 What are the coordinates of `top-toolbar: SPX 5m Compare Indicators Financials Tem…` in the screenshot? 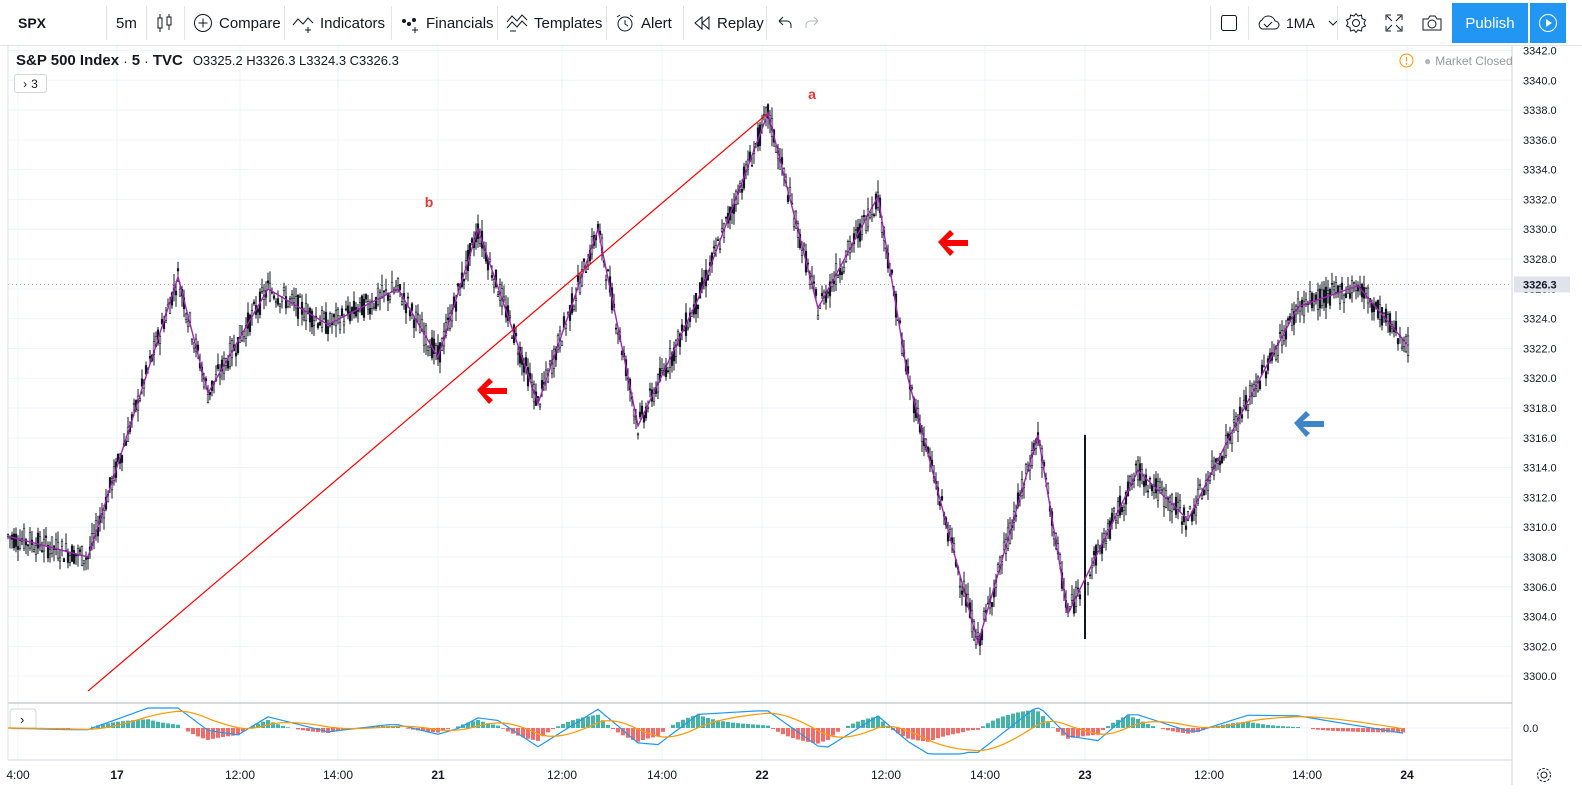 It's located at (791, 23).